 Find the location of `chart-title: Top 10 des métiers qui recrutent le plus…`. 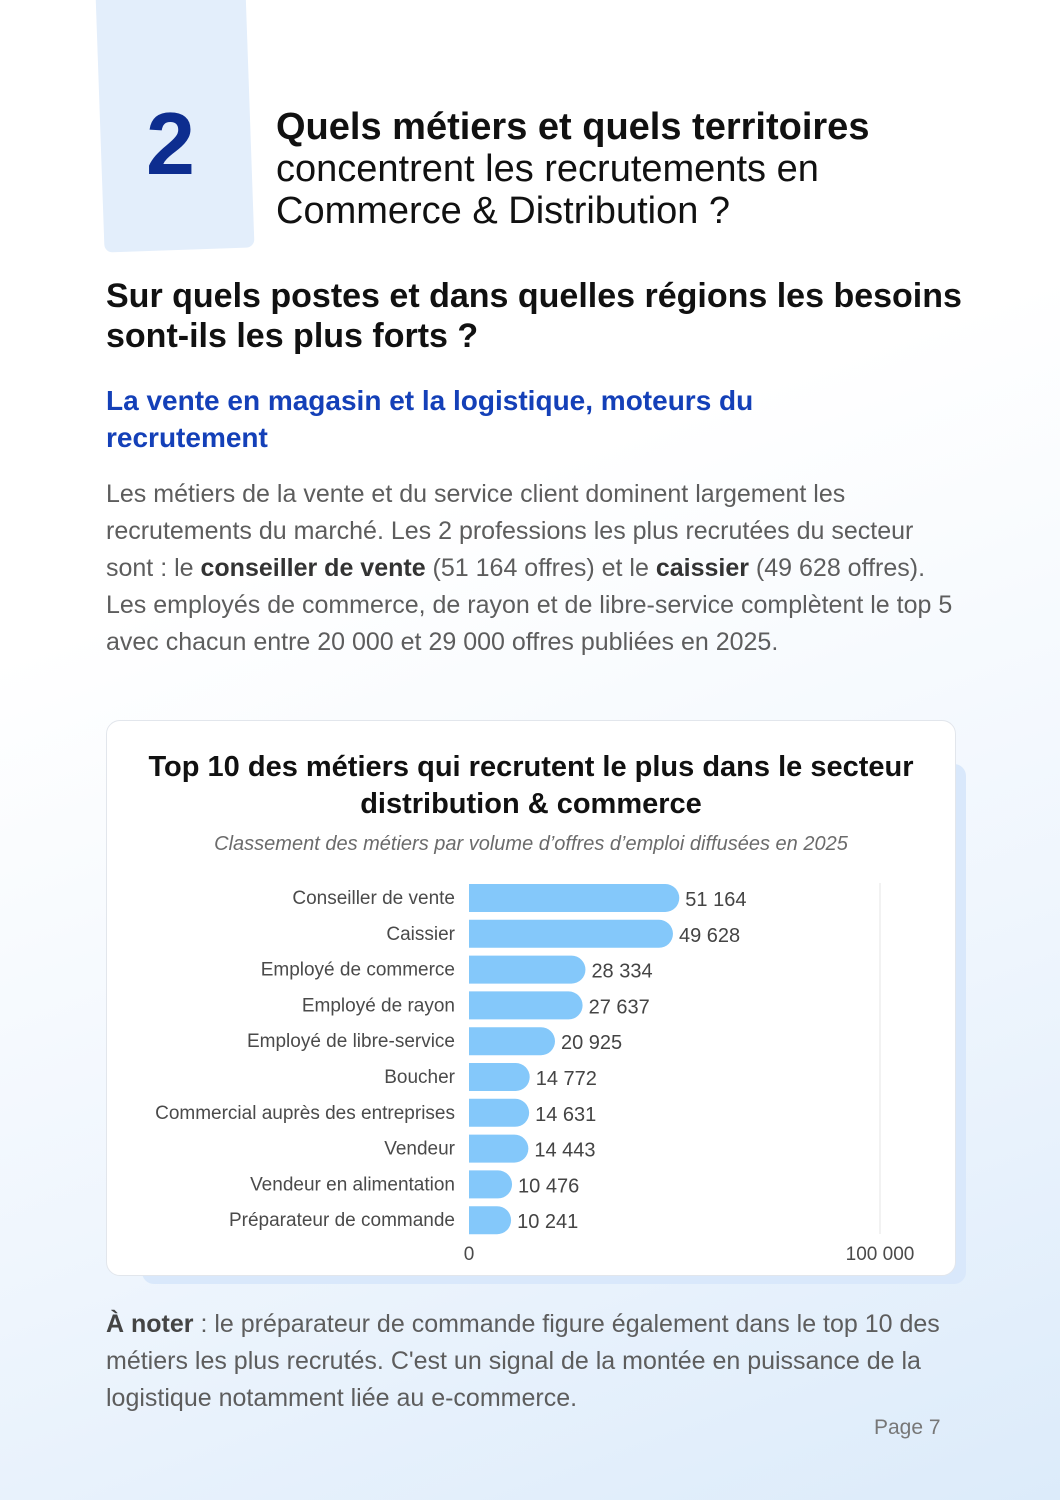

chart-title: Top 10 des métiers qui recrutent le plus… is located at coordinates (531, 785).